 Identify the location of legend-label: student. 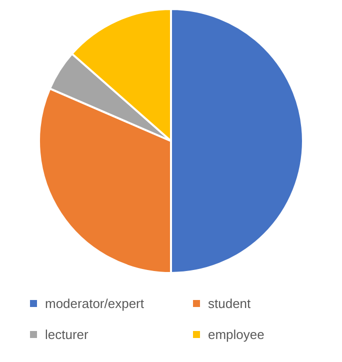
(229, 303).